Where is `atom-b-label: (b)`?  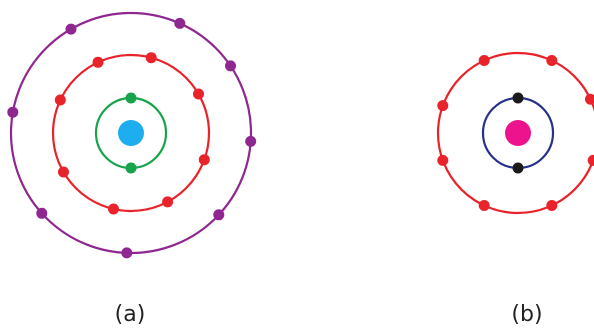
atom-b-label: (b) is located at coordinates (527, 314).